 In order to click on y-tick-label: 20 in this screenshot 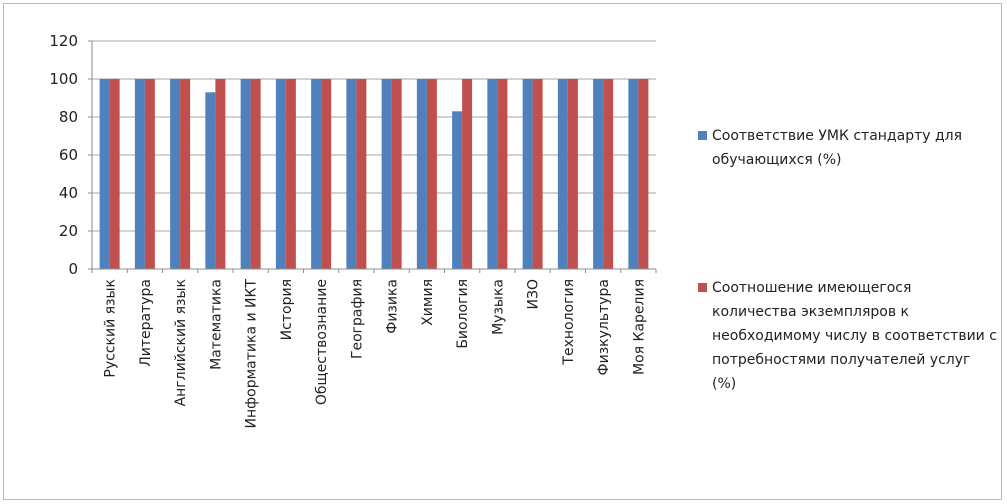, I will do `click(68, 231)`.